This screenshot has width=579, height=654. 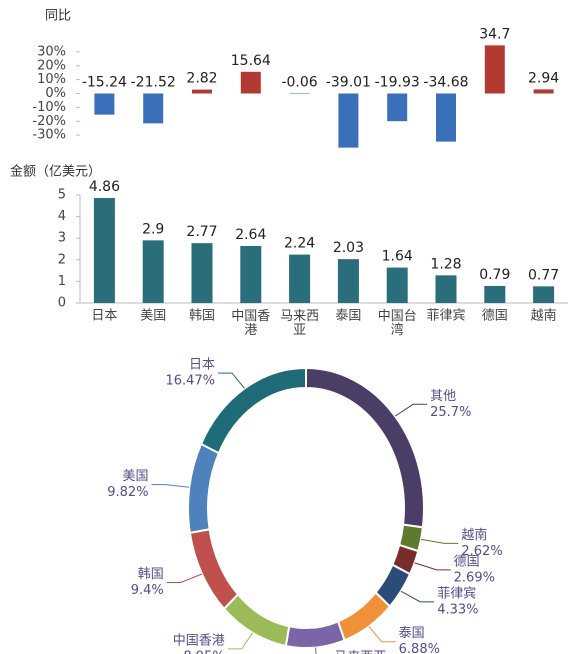 What do you see at coordinates (467, 561) in the screenshot?
I see `slice-label: 德国` at bounding box center [467, 561].